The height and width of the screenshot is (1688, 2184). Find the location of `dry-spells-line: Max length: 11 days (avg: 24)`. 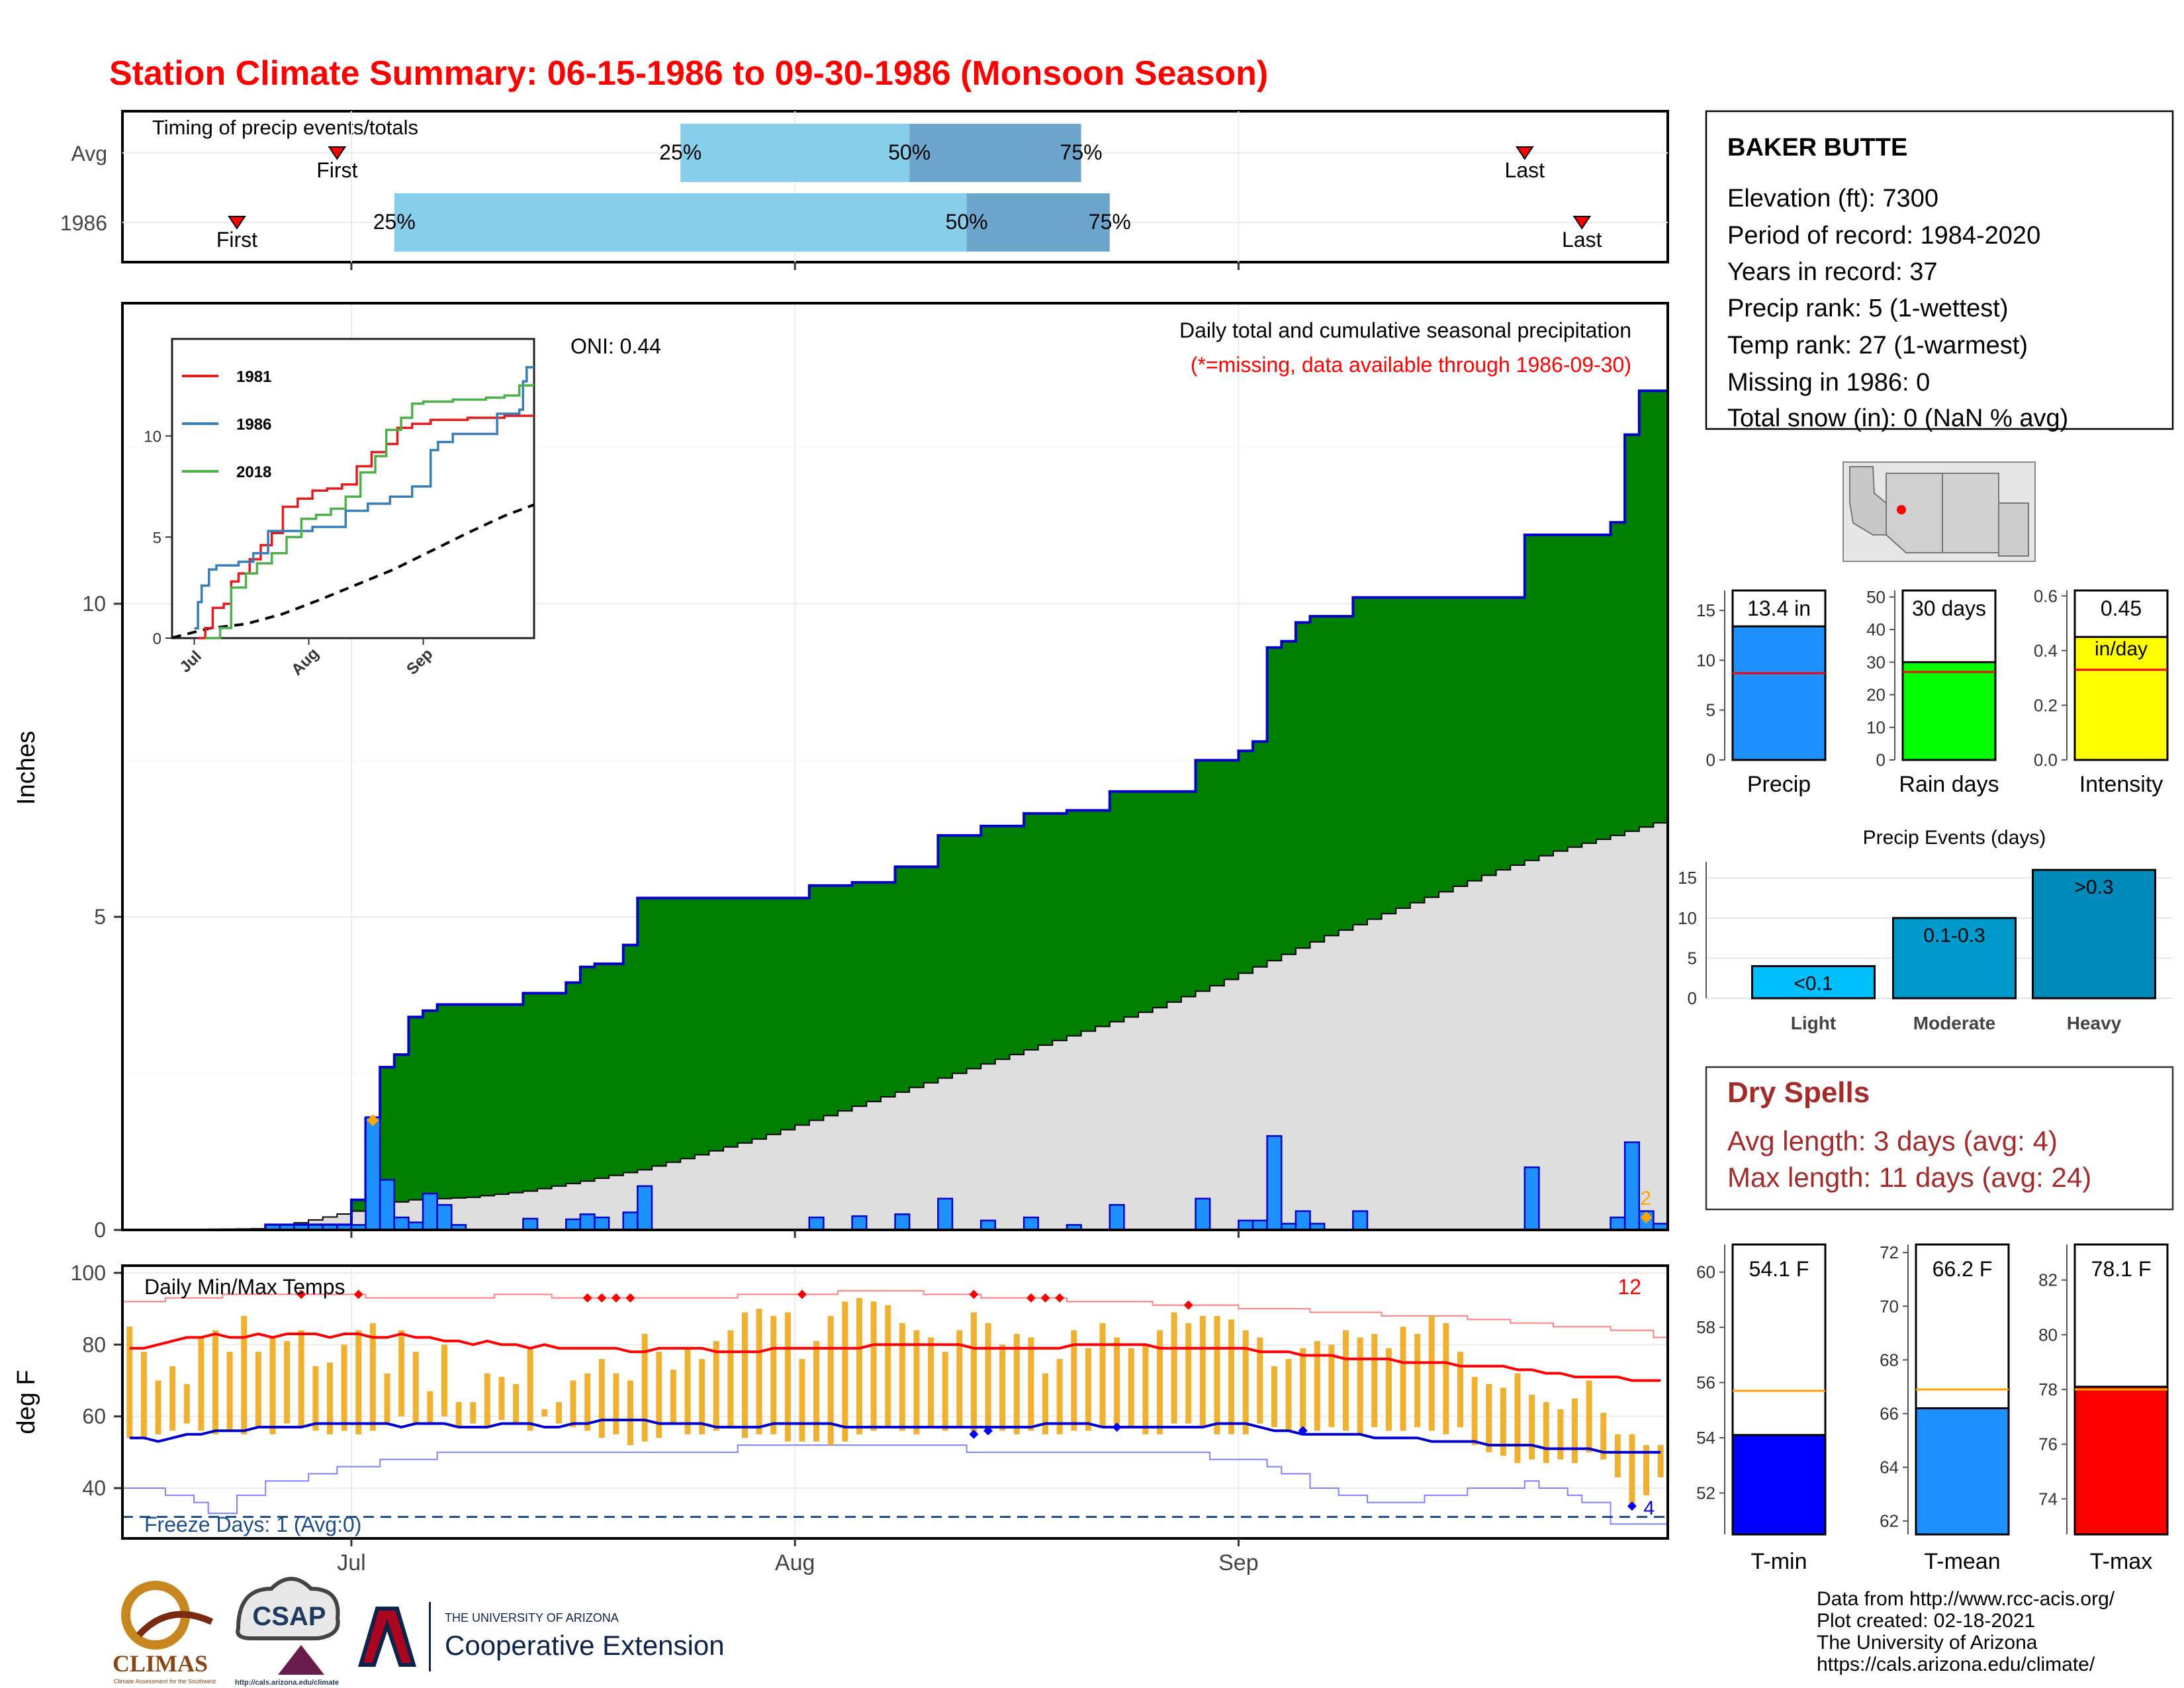

dry-spells-line: Max length: 11 days (avg: 24) is located at coordinates (1909, 1177).